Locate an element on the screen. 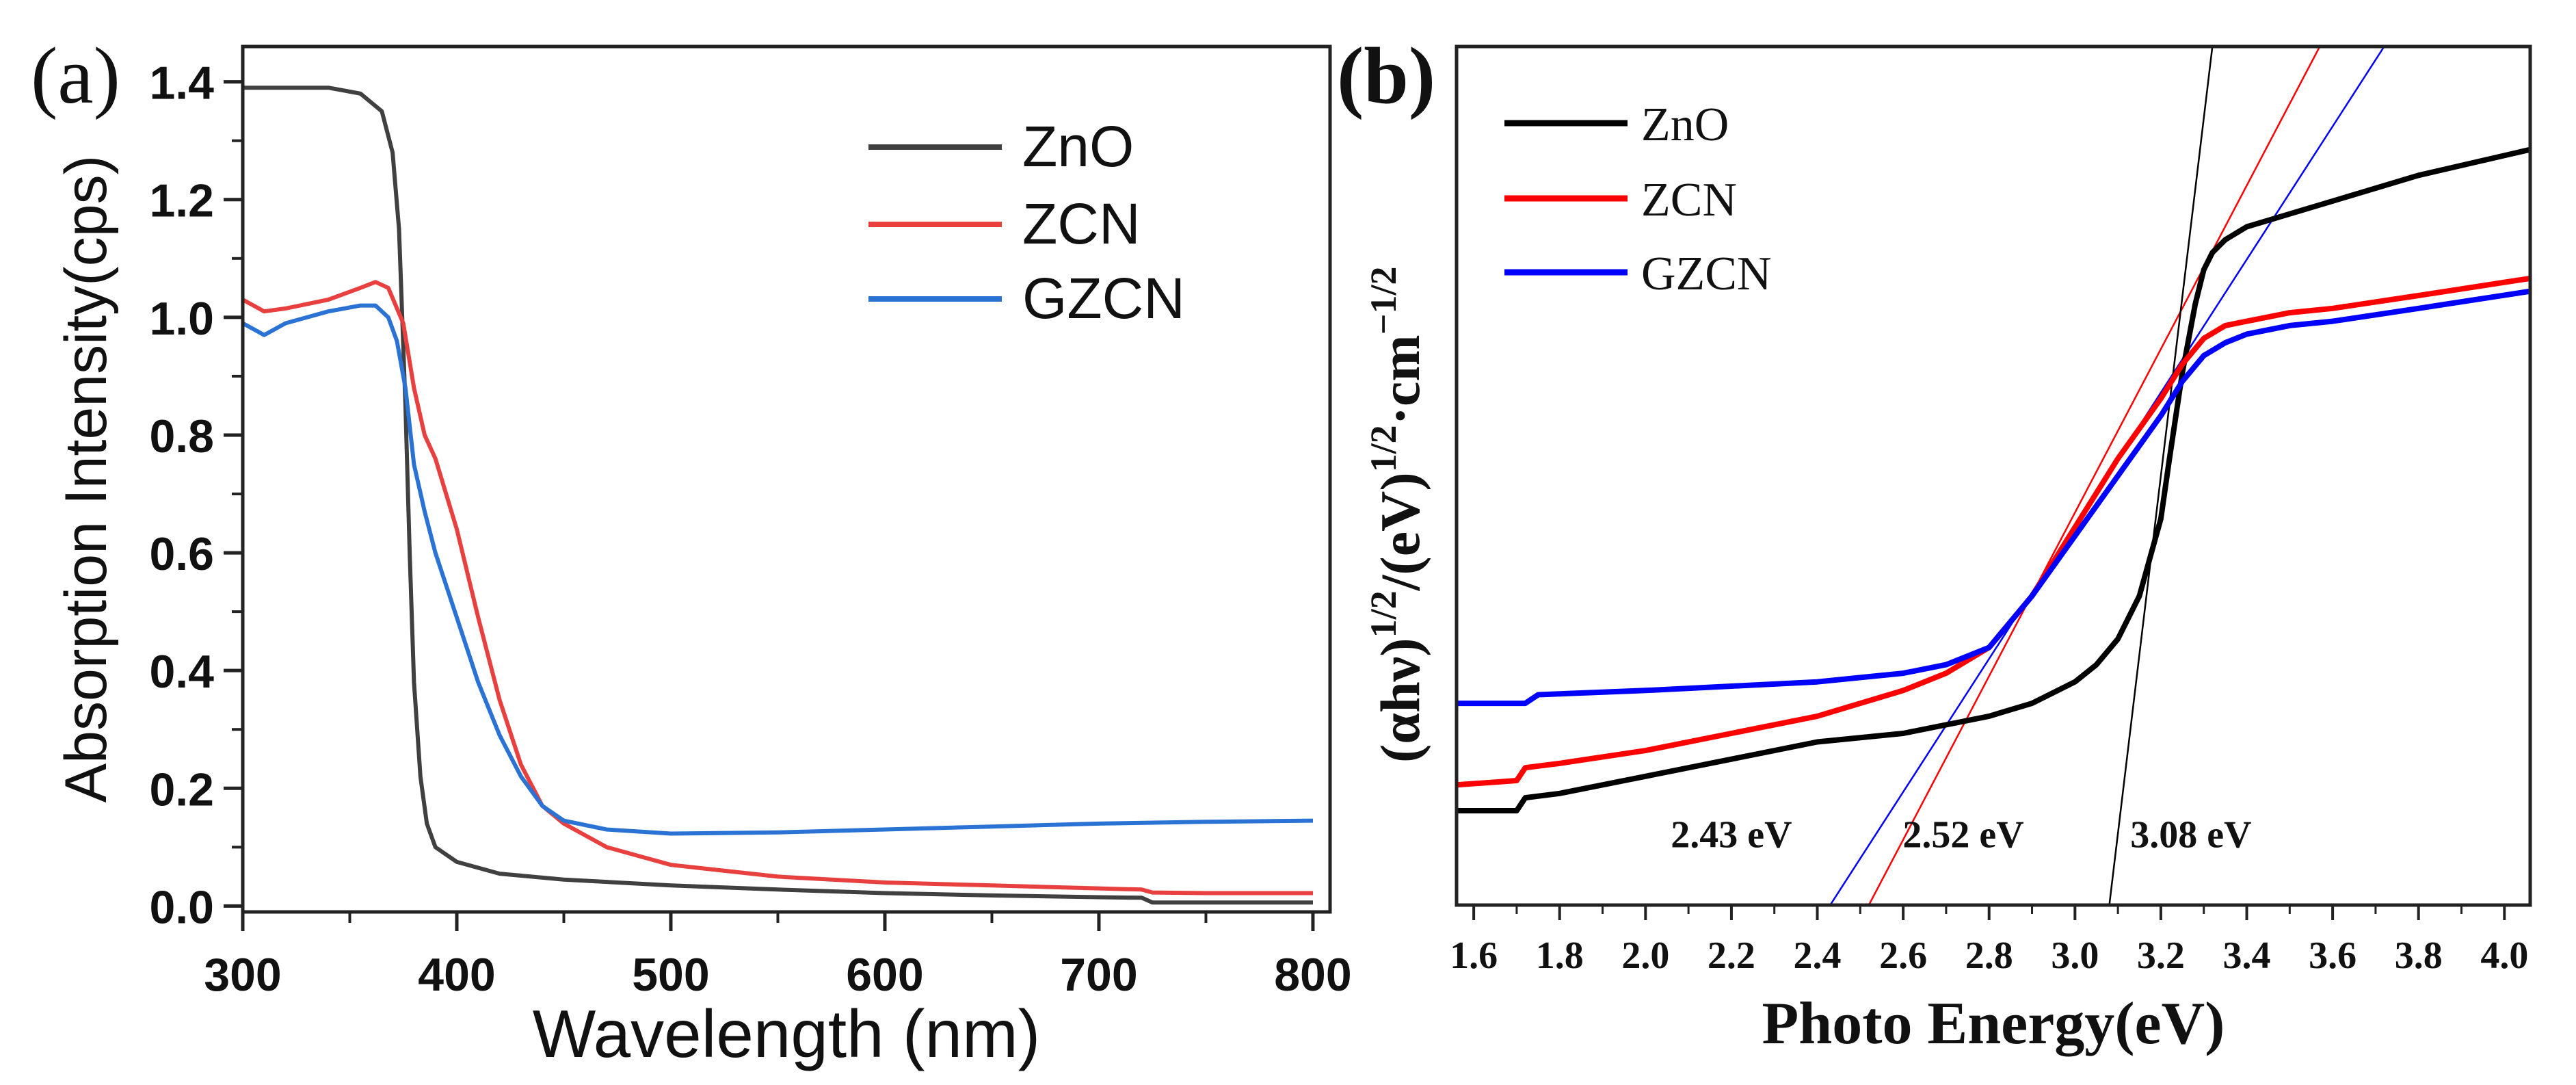 The height and width of the screenshot is (1085, 2576). y-title-part-3: ·cm is located at coordinates (1400, 380).